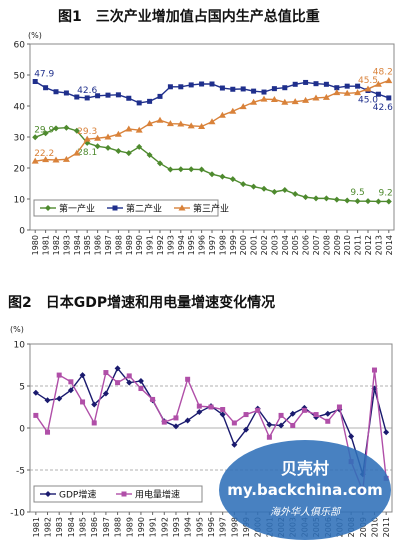 This screenshot has height=547, width=400. Describe the element at coordinates (211, 527) in the screenshot. I see `chart2-x-tick-label: 1996` at that location.